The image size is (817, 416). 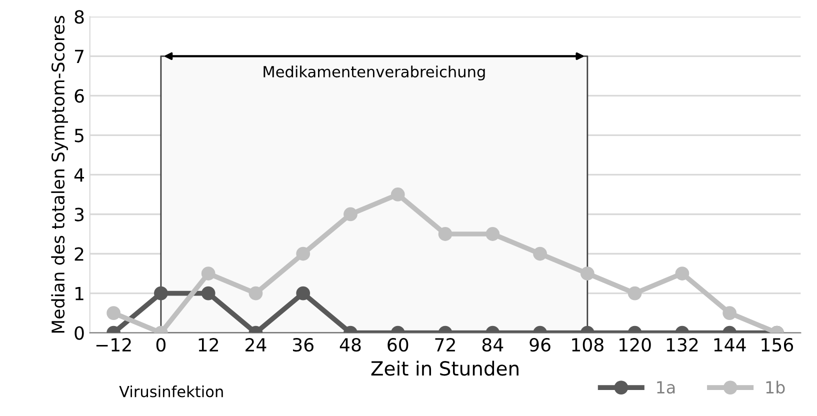 I want to click on x-tick-label: 36, so click(x=303, y=345).